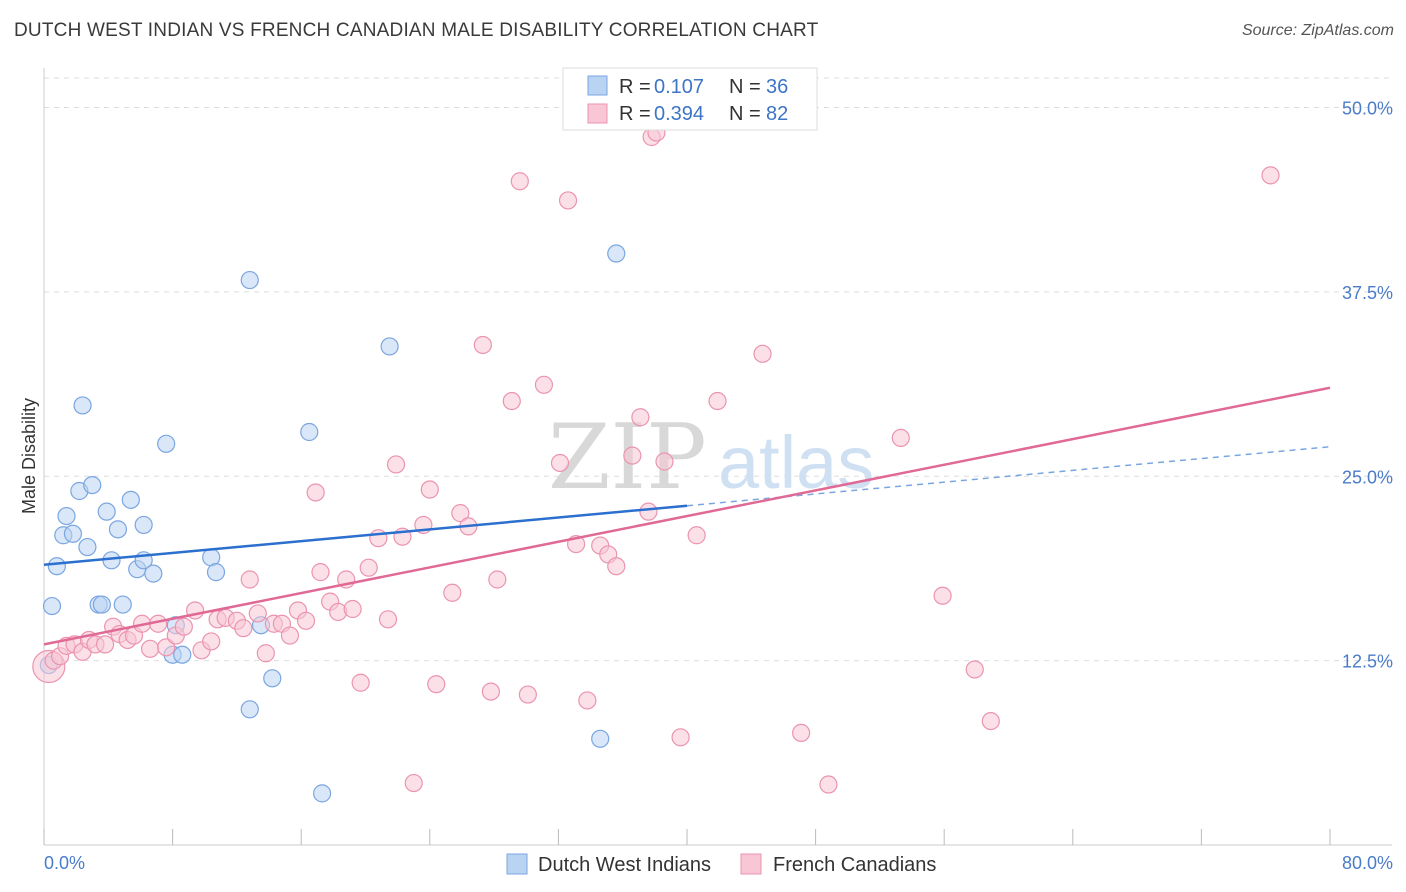  I want to click on source-label: Source: ZipAtlas.com, so click(1317, 30).